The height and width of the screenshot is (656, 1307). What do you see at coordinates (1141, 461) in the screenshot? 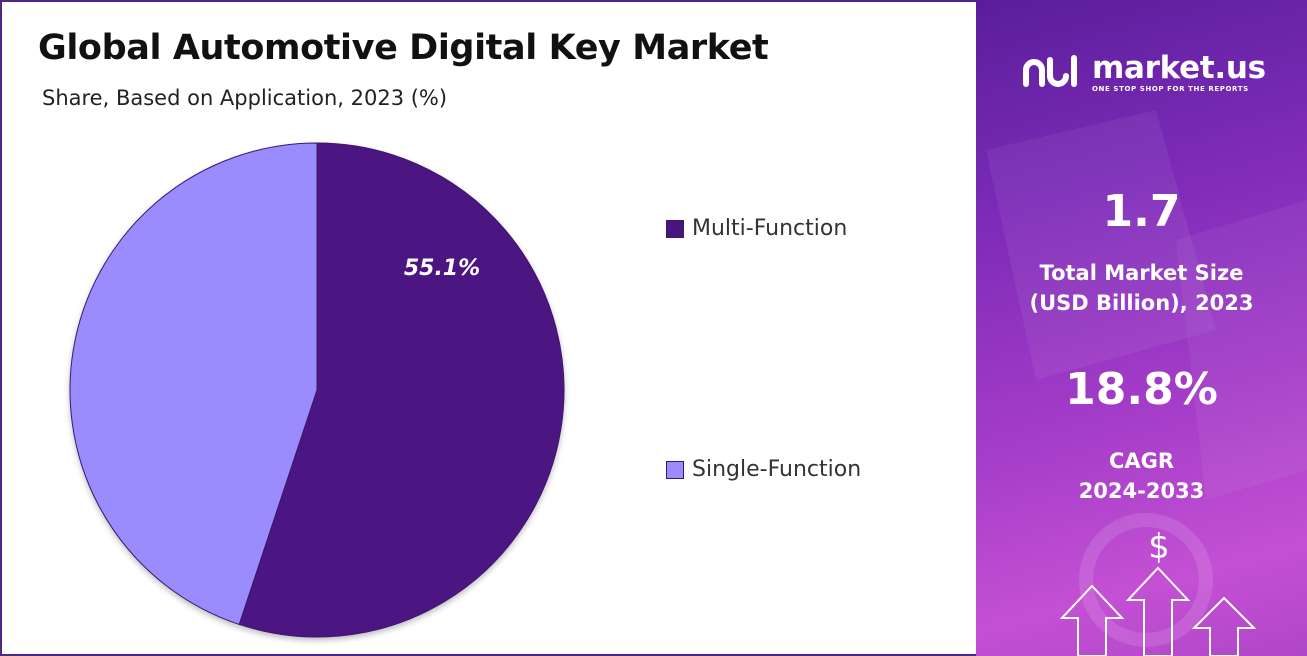
I see `cagr-caption-line1: CAGR` at bounding box center [1141, 461].